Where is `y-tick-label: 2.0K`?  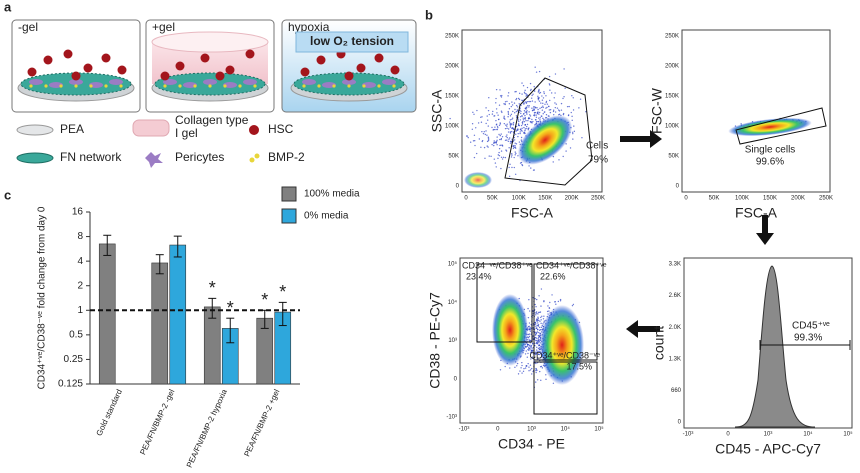
y-tick-label: 2.0K is located at coordinates (675, 328).